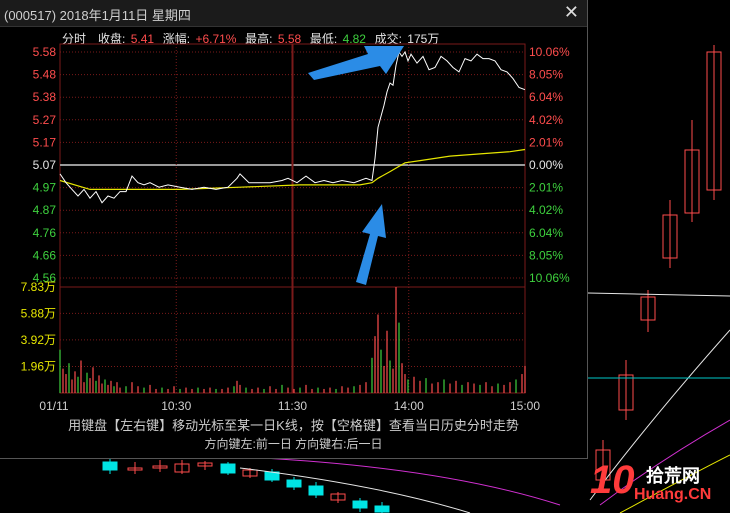 The height and width of the screenshot is (513, 730). Describe the element at coordinates (546, 210) in the screenshot. I see `pct-tick-label-7: 4.02%` at that location.